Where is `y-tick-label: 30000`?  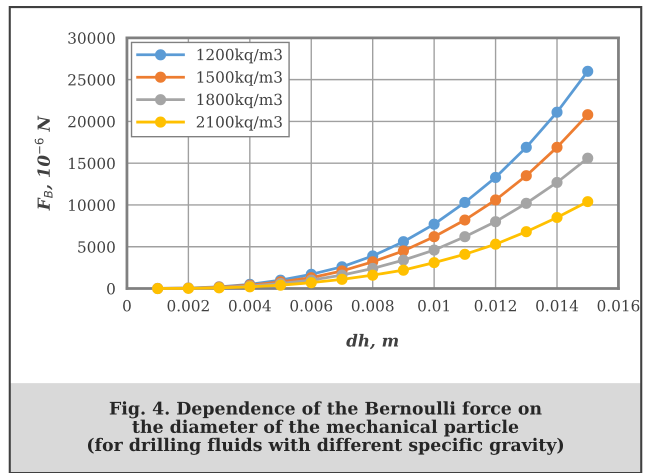
y-tick-label: 30000 is located at coordinates (91, 38).